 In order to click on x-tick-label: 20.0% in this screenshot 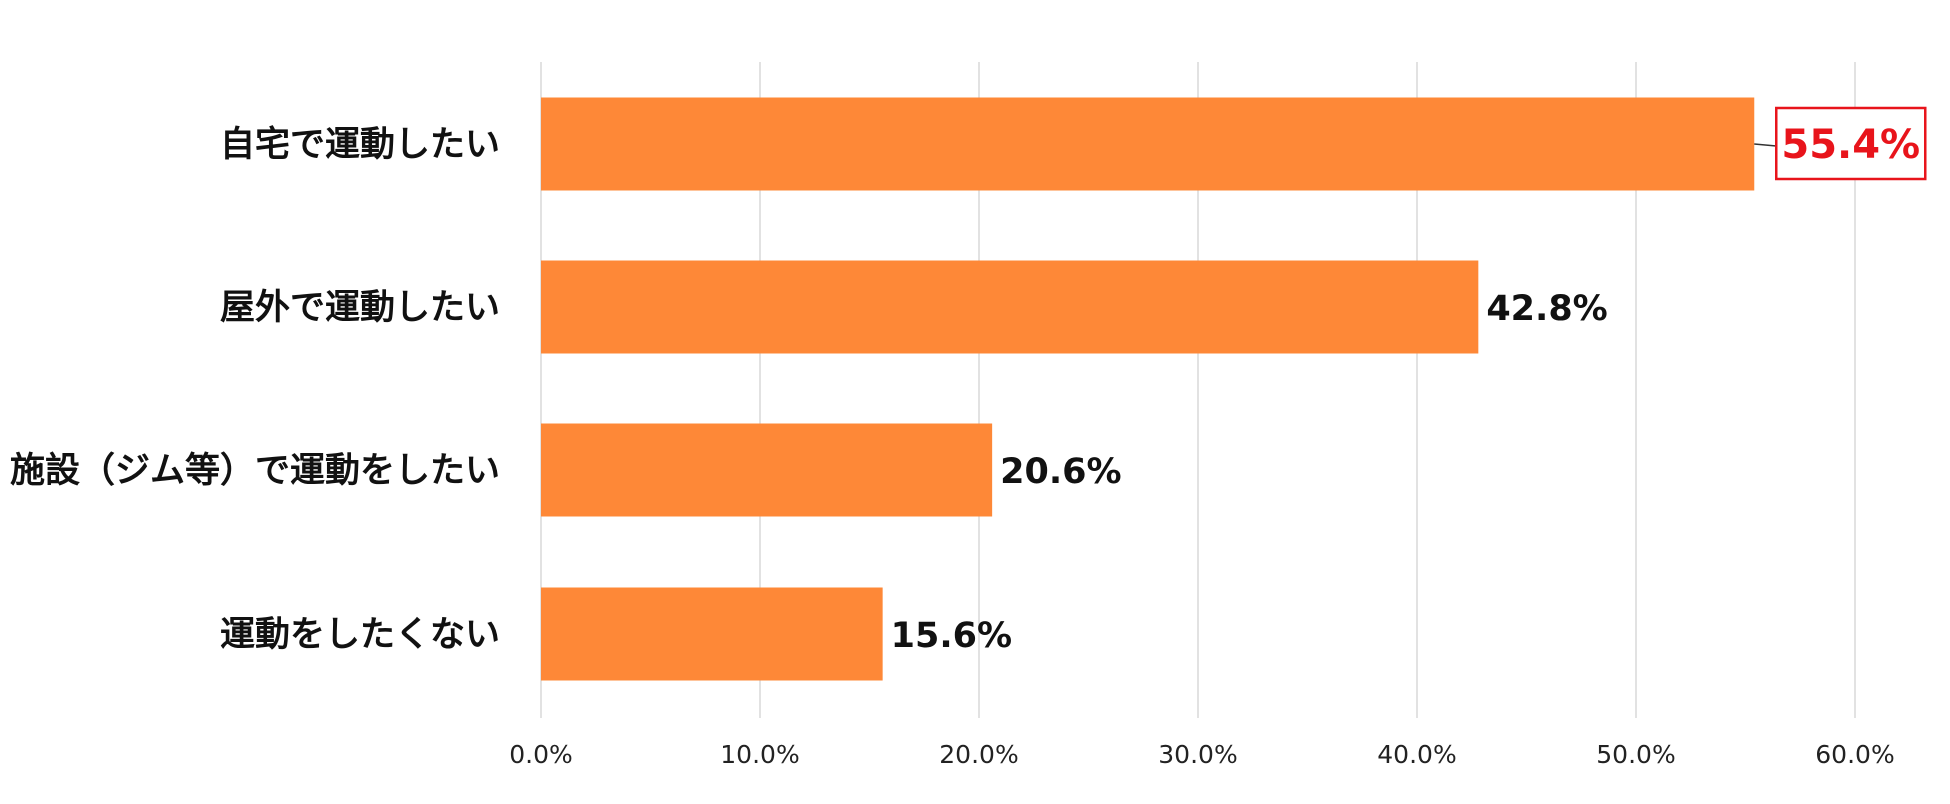, I will do `click(978, 754)`.